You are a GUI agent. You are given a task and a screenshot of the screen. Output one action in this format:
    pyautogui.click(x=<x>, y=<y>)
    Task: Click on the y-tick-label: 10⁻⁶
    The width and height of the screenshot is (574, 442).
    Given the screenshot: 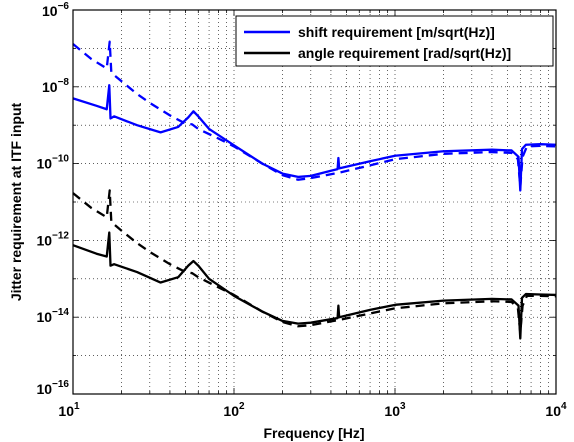 What is the action you would take?
    pyautogui.click(x=55, y=10)
    